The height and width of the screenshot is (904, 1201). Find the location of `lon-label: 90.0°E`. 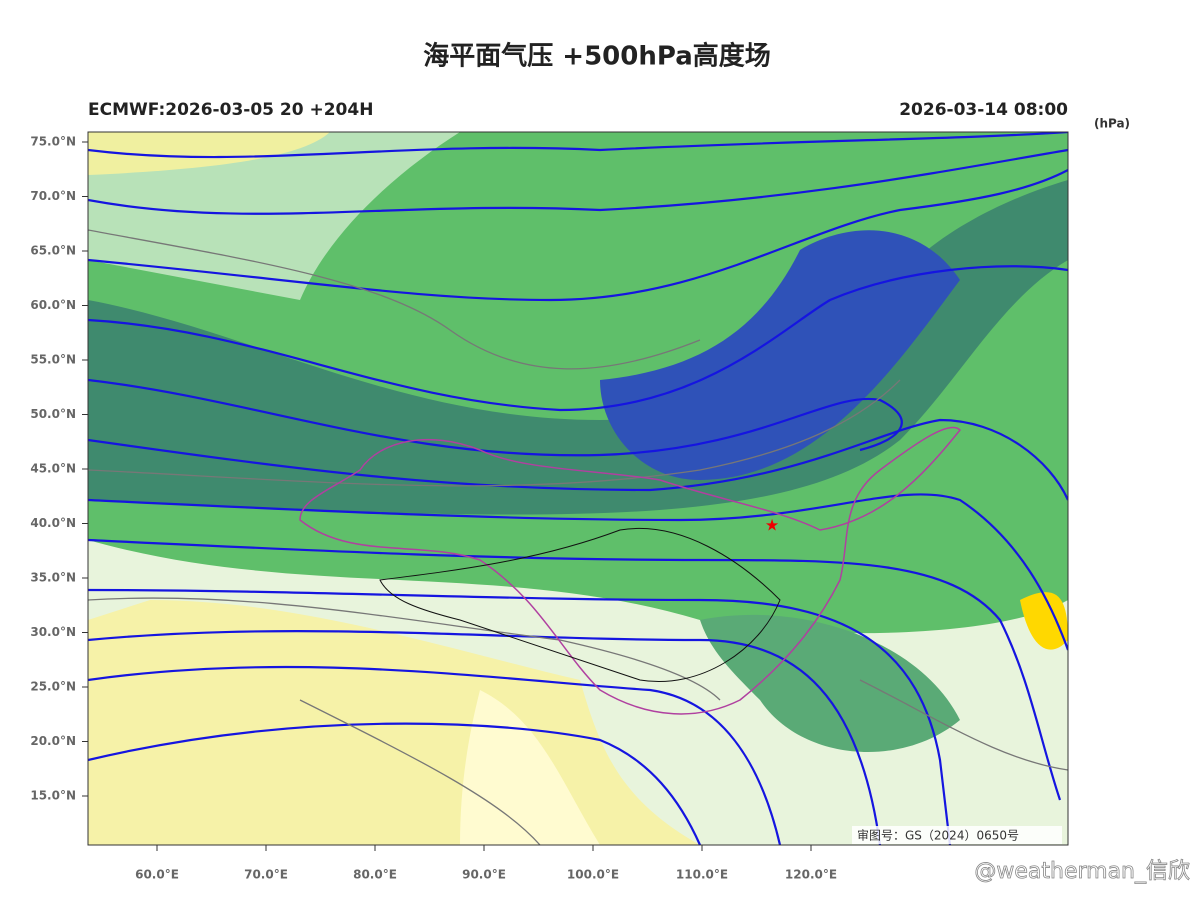

lon-label: 90.0°E is located at coordinates (484, 875).